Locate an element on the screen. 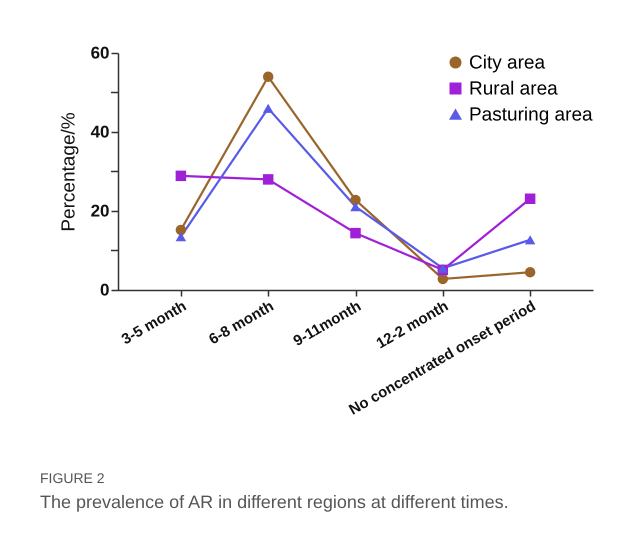 This screenshot has width=644, height=536. y-tick-label: 40 is located at coordinates (100, 132).